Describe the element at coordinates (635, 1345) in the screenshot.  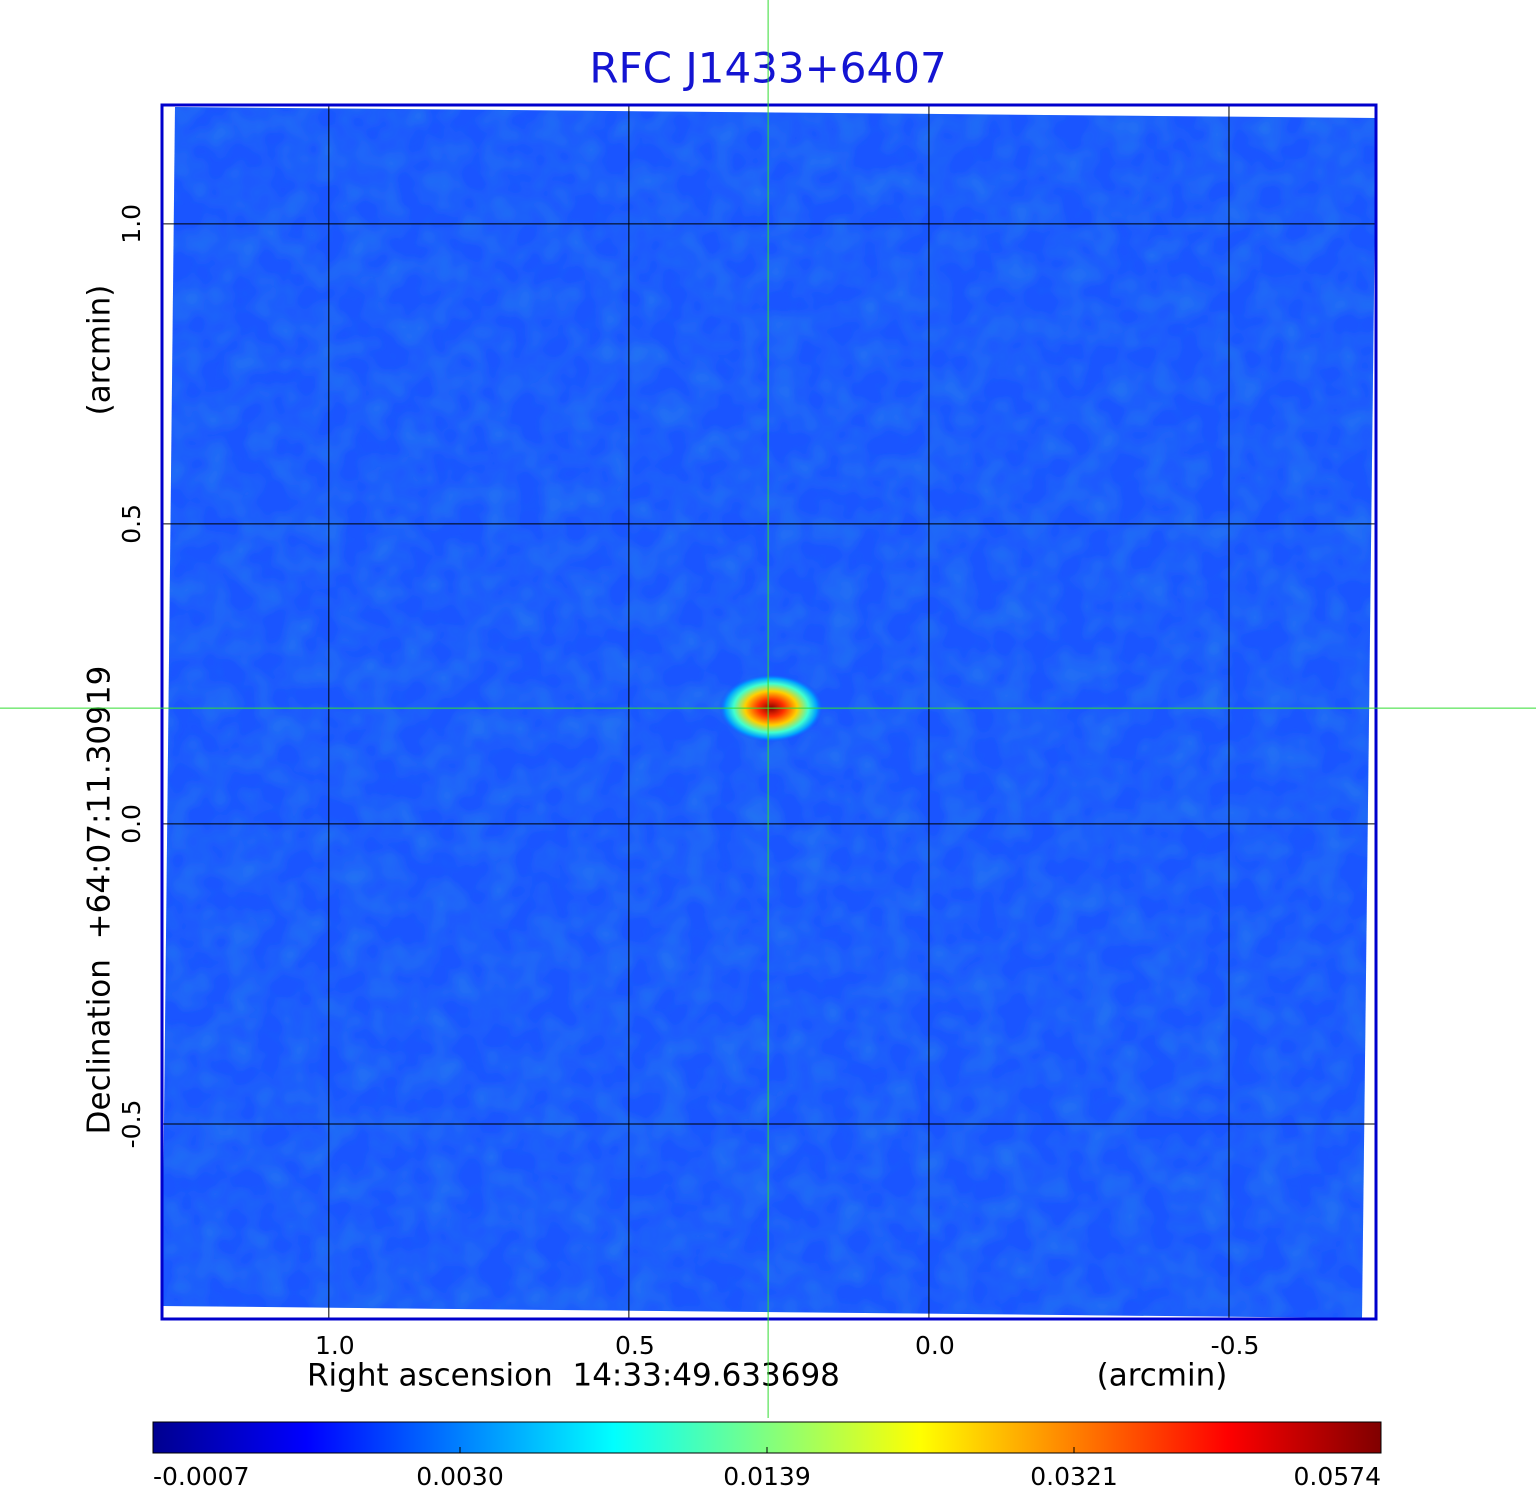
I see `x-tick-label: 0.5` at that location.